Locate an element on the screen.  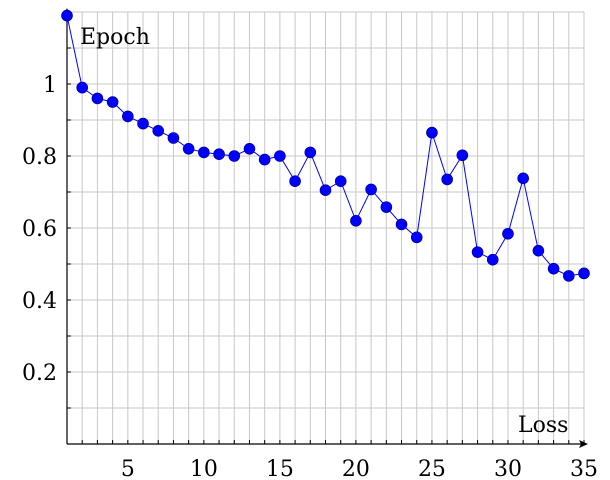
y-axis-label: Epoch is located at coordinates (115, 37).